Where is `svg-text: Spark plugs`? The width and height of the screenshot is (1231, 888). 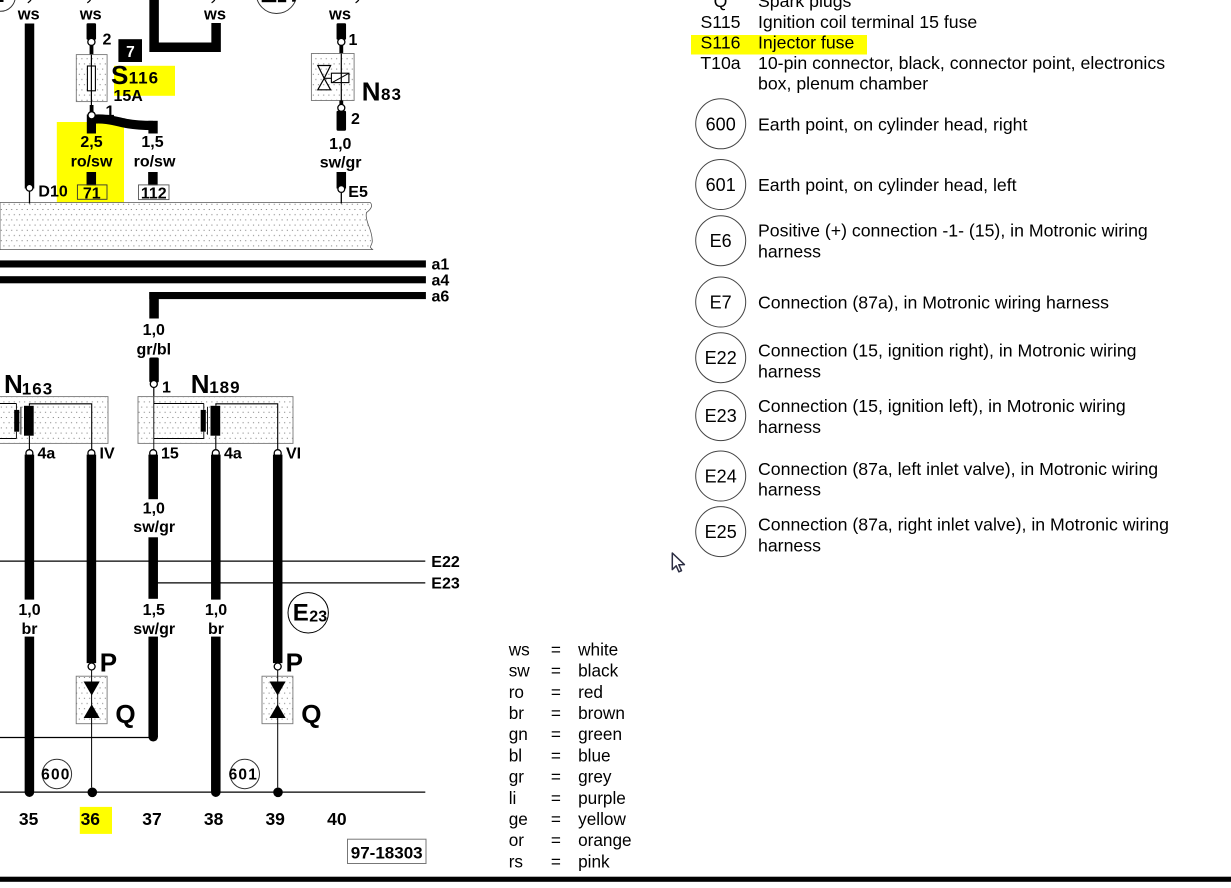 svg-text: Spark plugs is located at coordinates (805, 5).